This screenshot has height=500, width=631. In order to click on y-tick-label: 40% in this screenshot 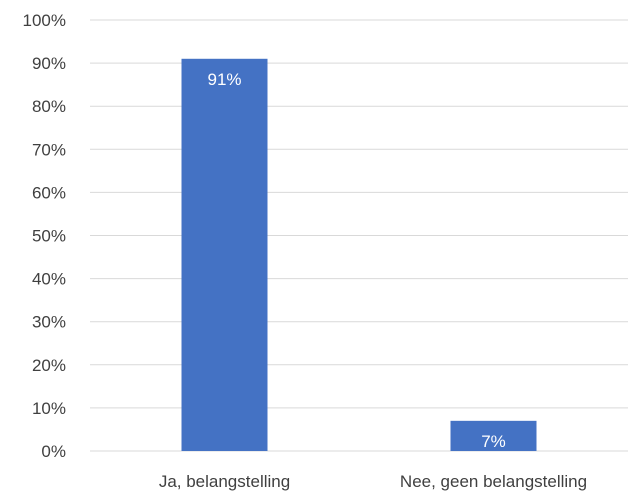, I will do `click(49, 279)`.